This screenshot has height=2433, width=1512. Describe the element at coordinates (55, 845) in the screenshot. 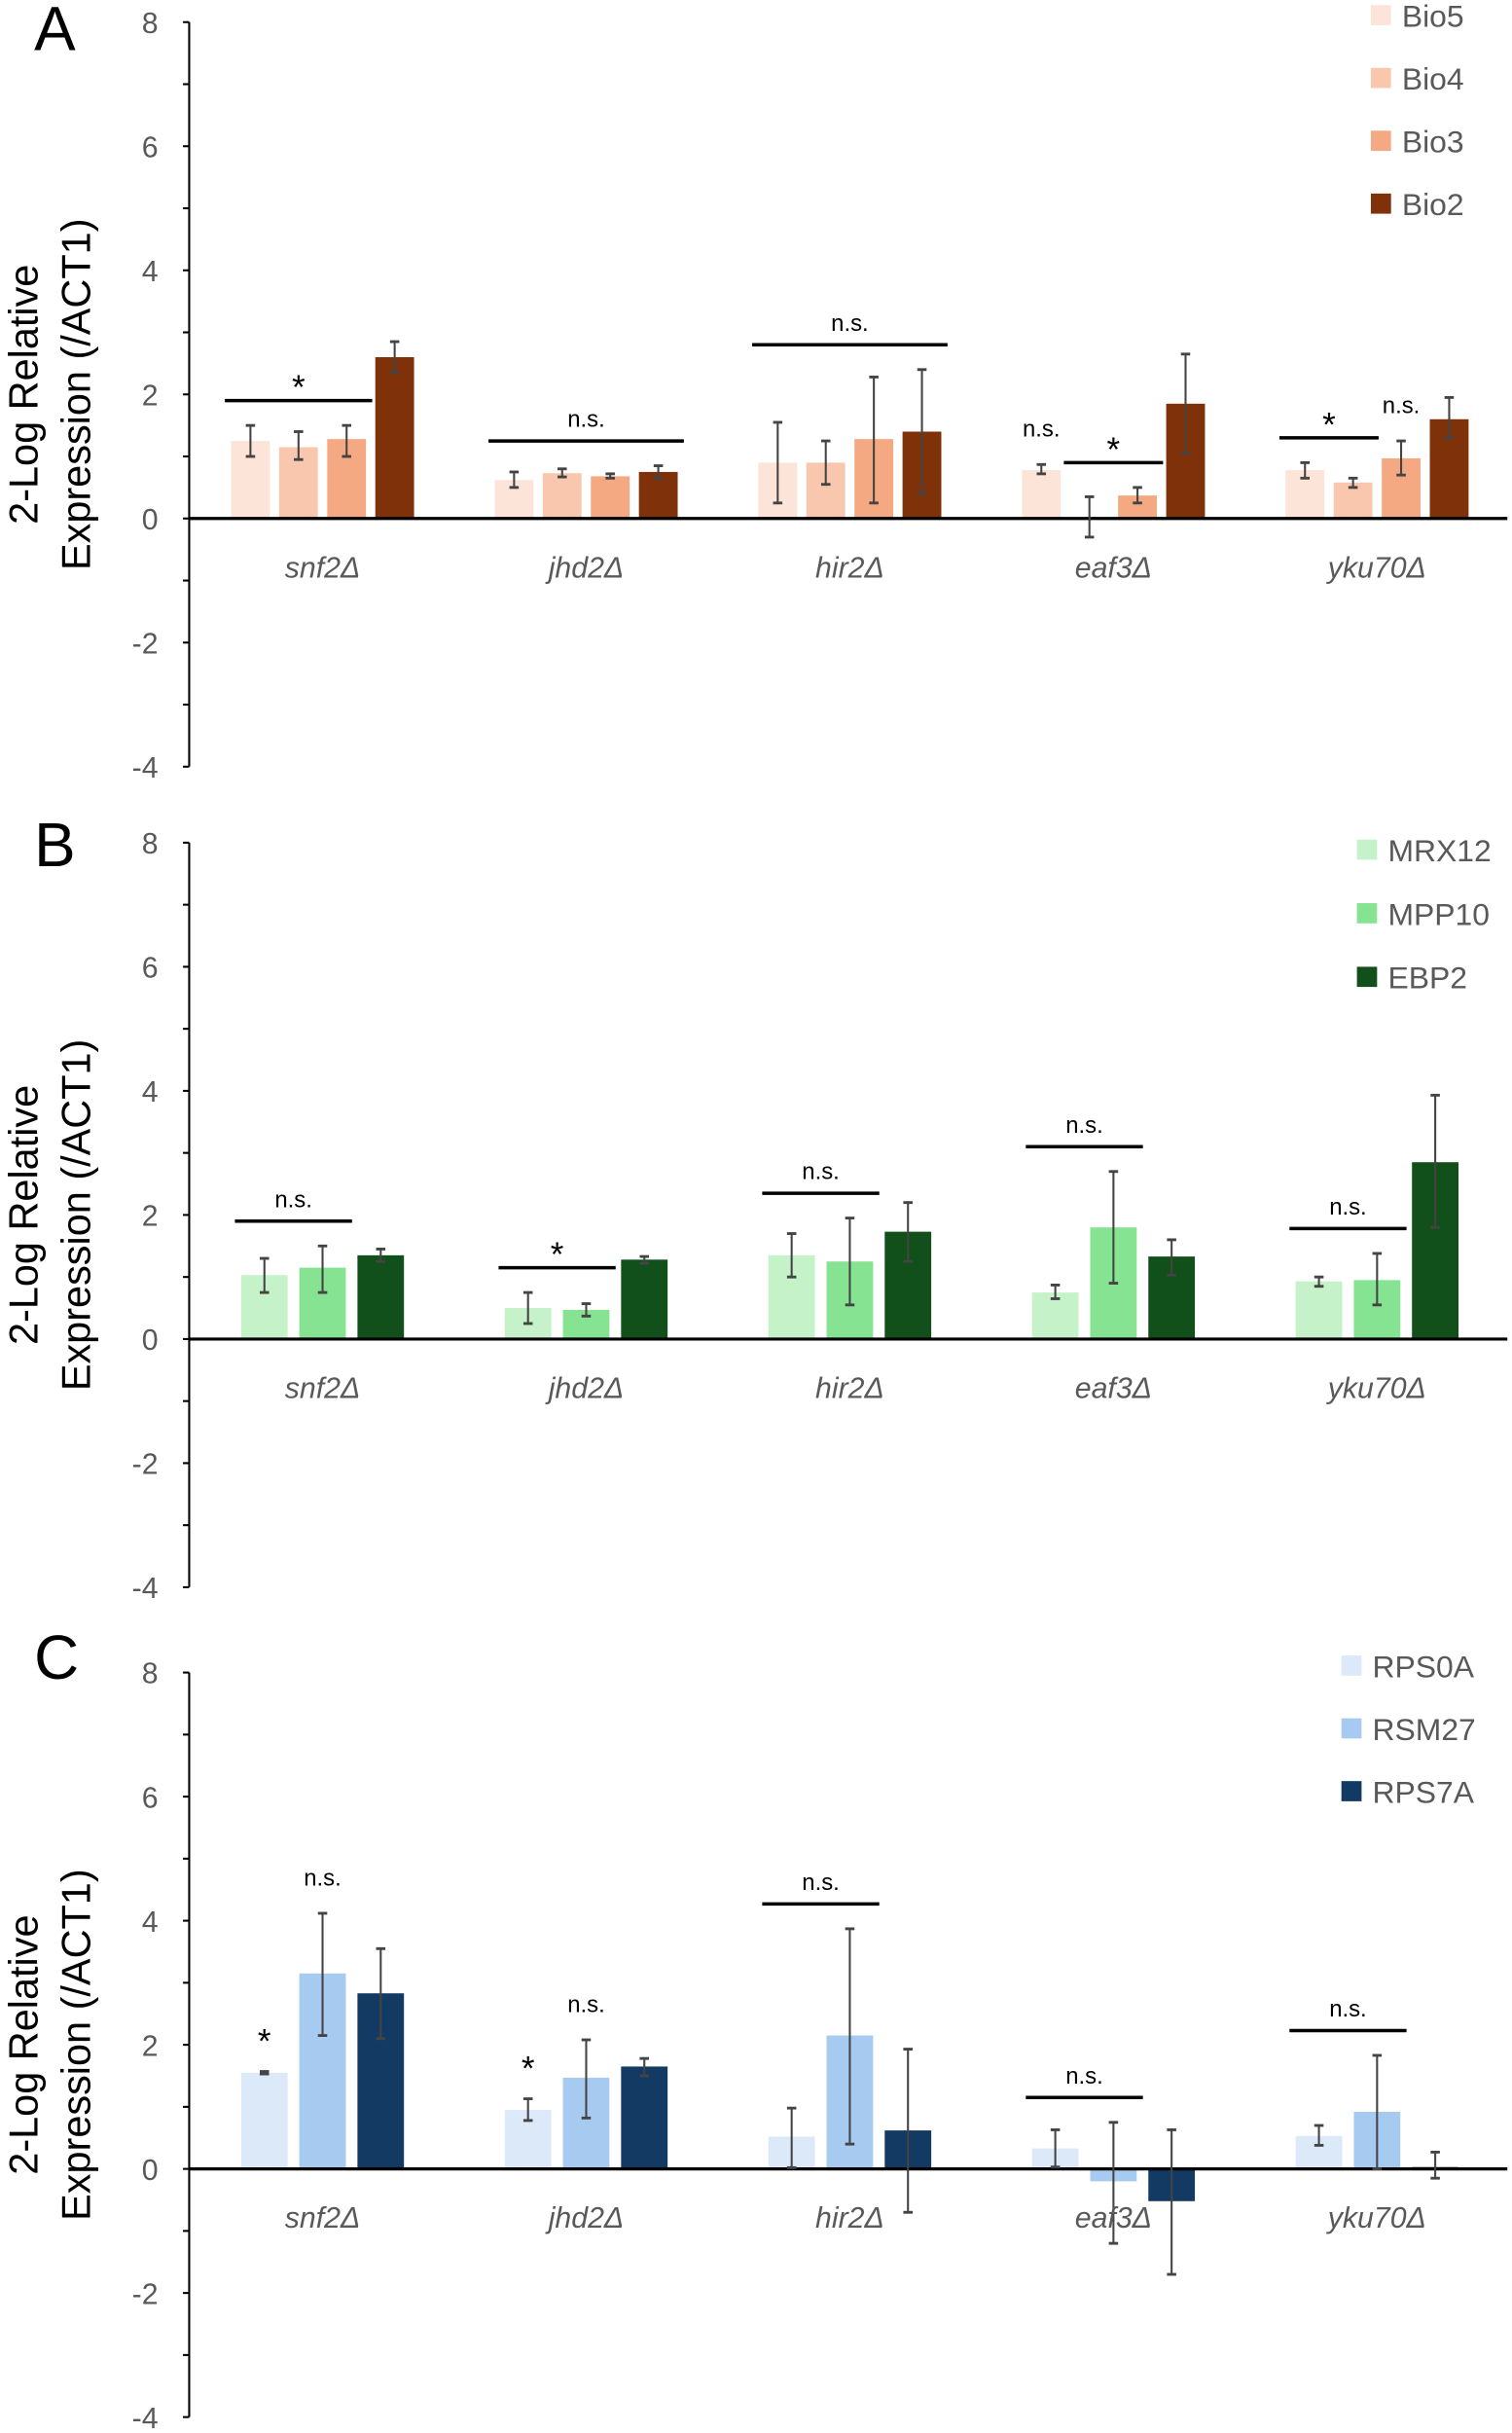

I see `panel-label: B` at that location.